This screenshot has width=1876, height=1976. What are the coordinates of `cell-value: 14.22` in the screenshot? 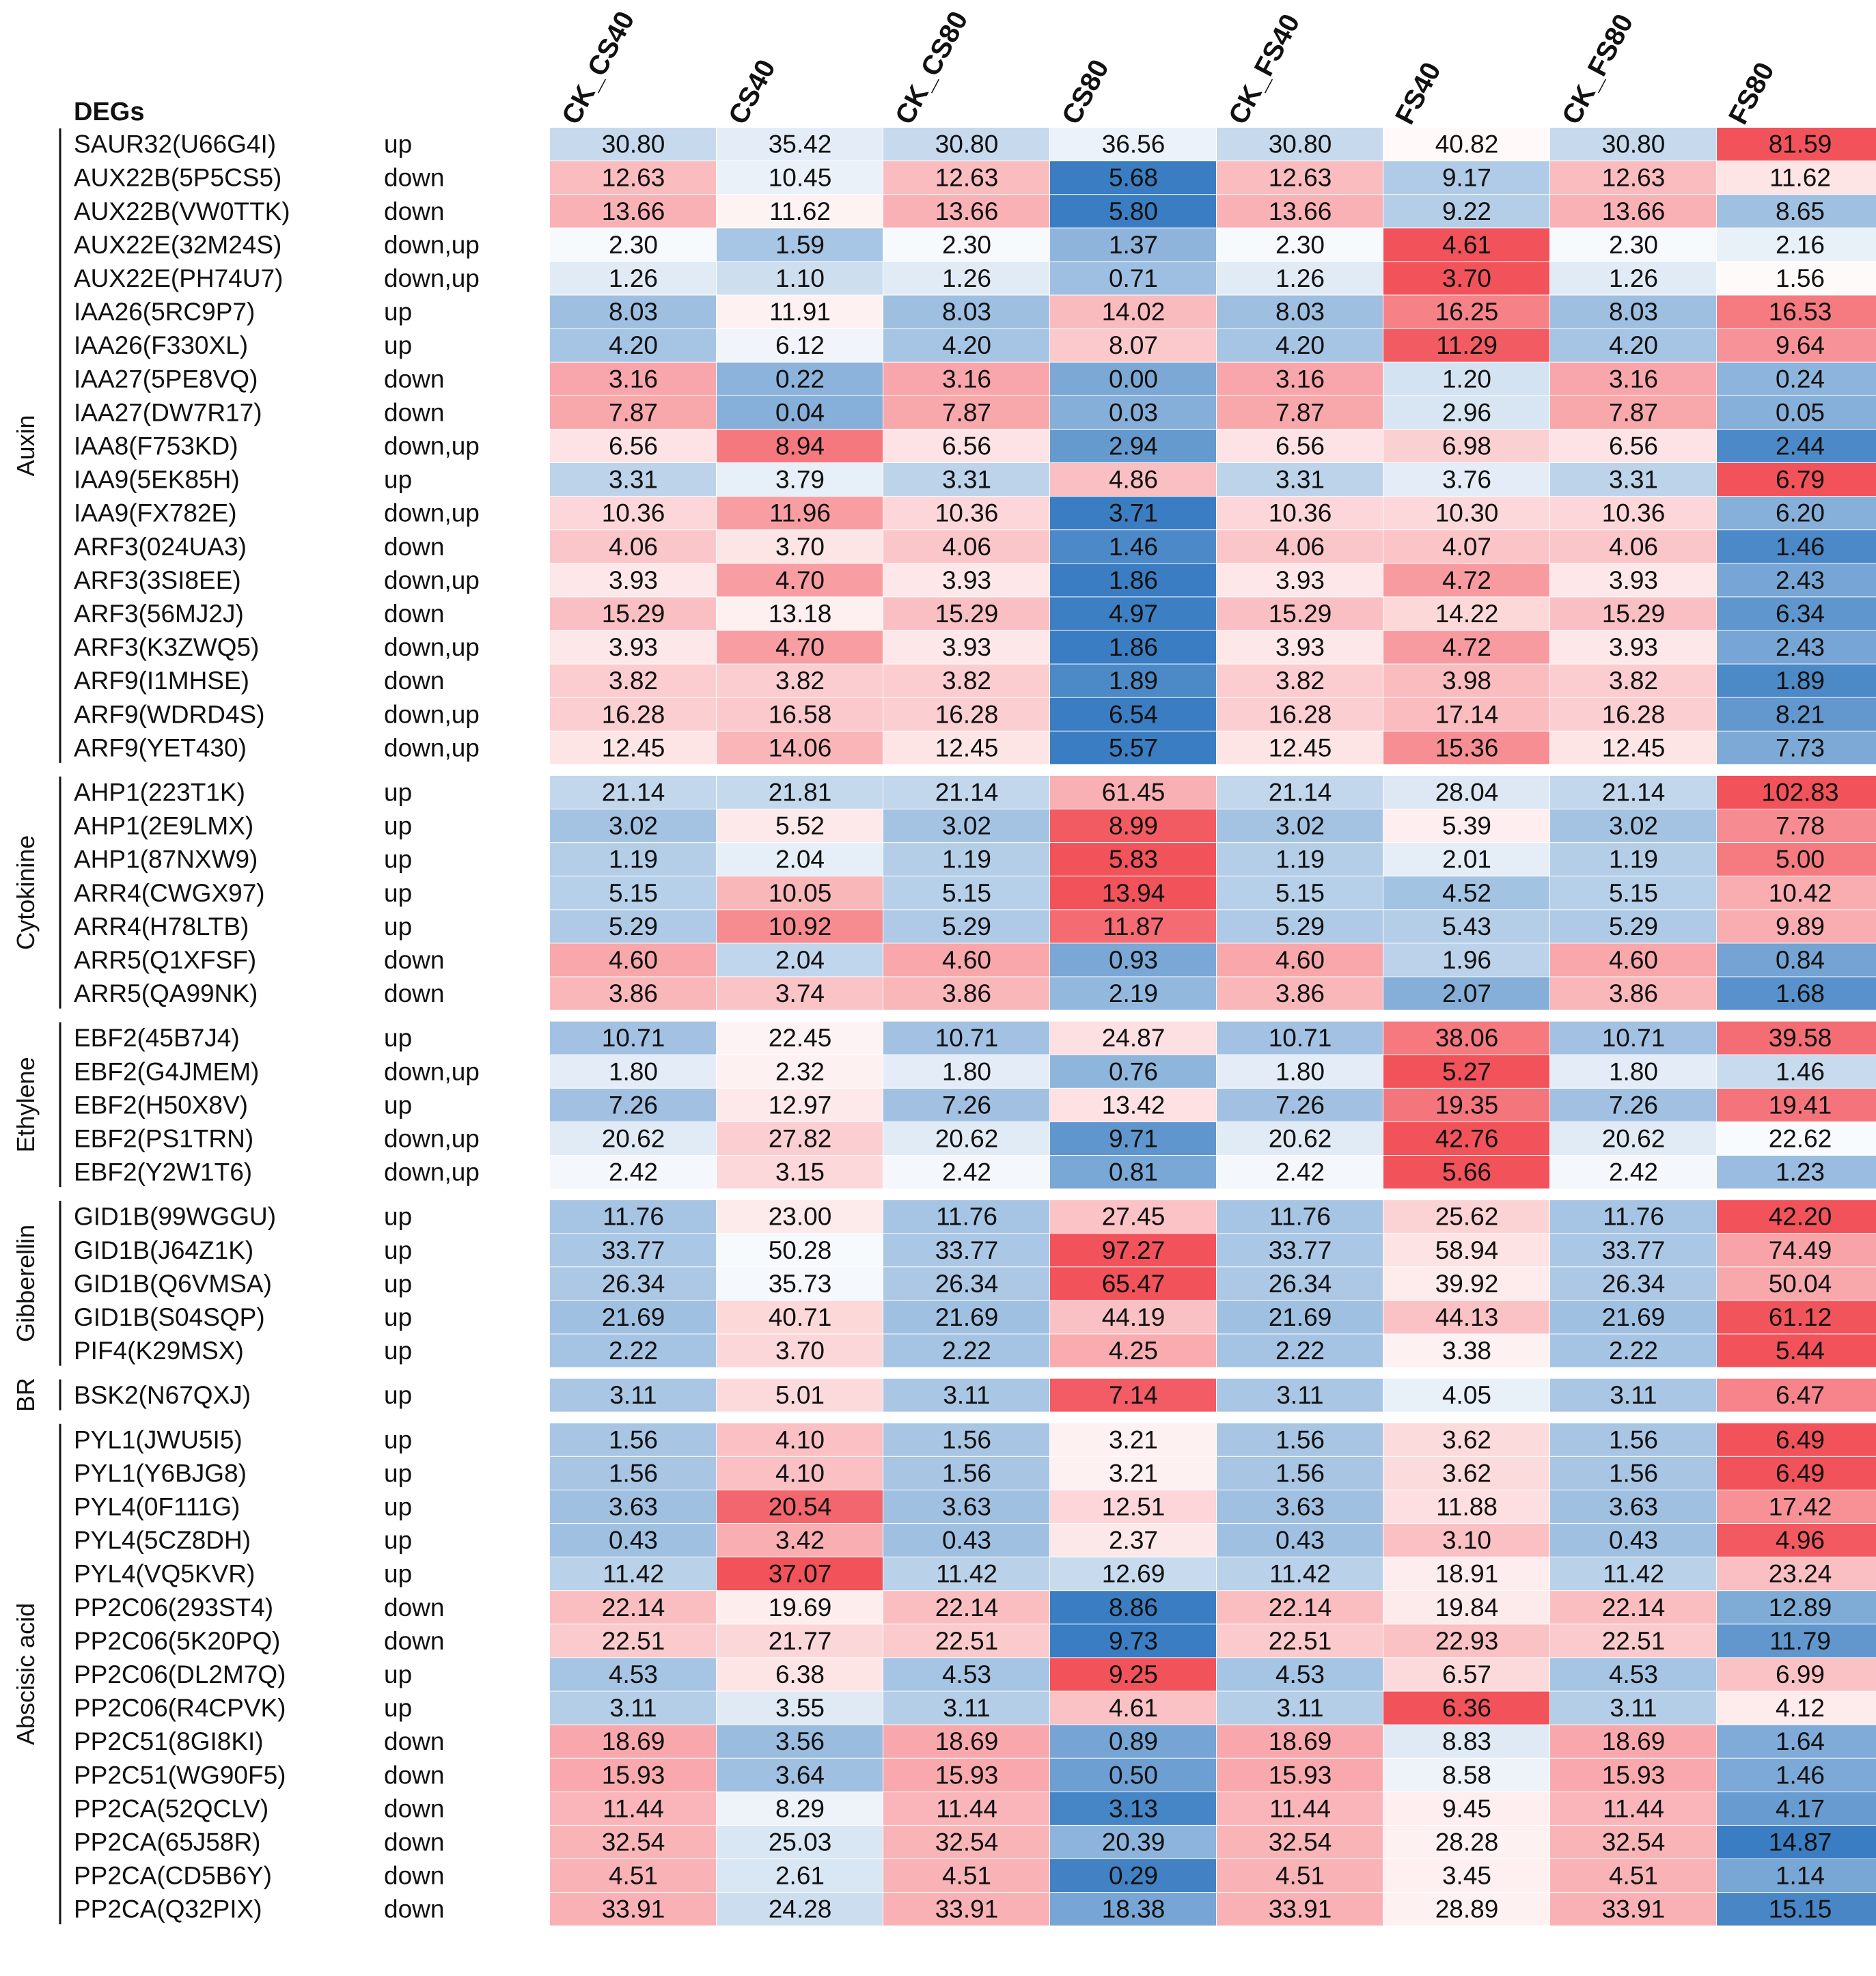 It's located at (1467, 614).